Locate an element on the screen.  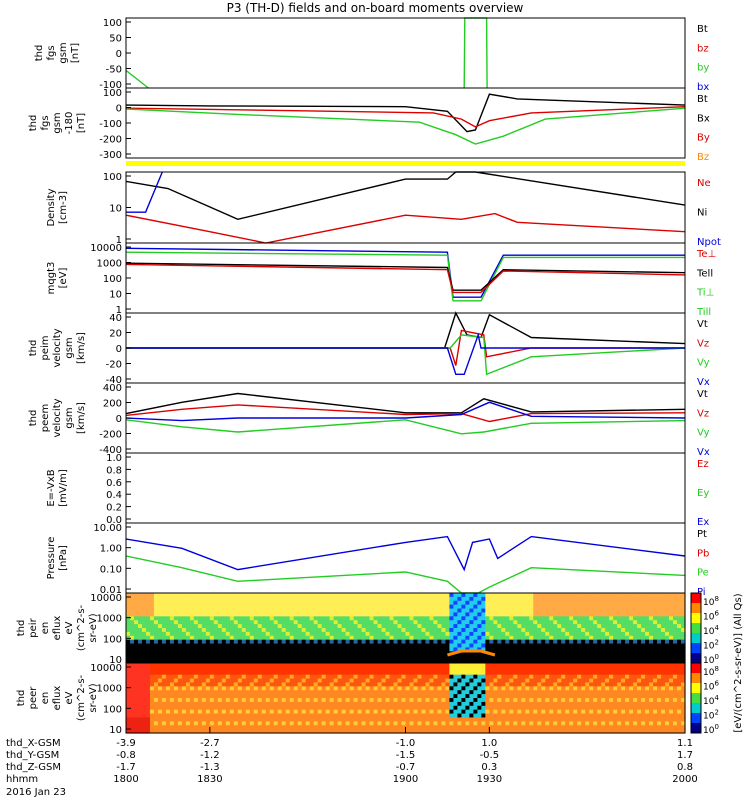
colorbar-segment is located at coordinates (696, 658).